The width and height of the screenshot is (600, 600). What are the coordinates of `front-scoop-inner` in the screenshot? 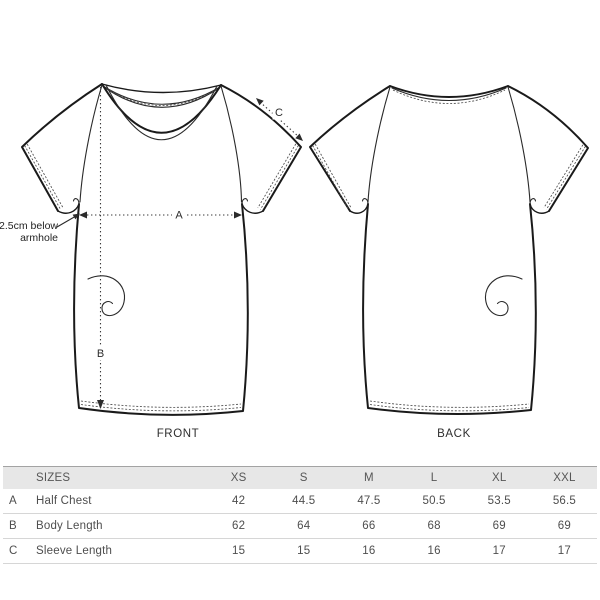 It's located at (161, 112).